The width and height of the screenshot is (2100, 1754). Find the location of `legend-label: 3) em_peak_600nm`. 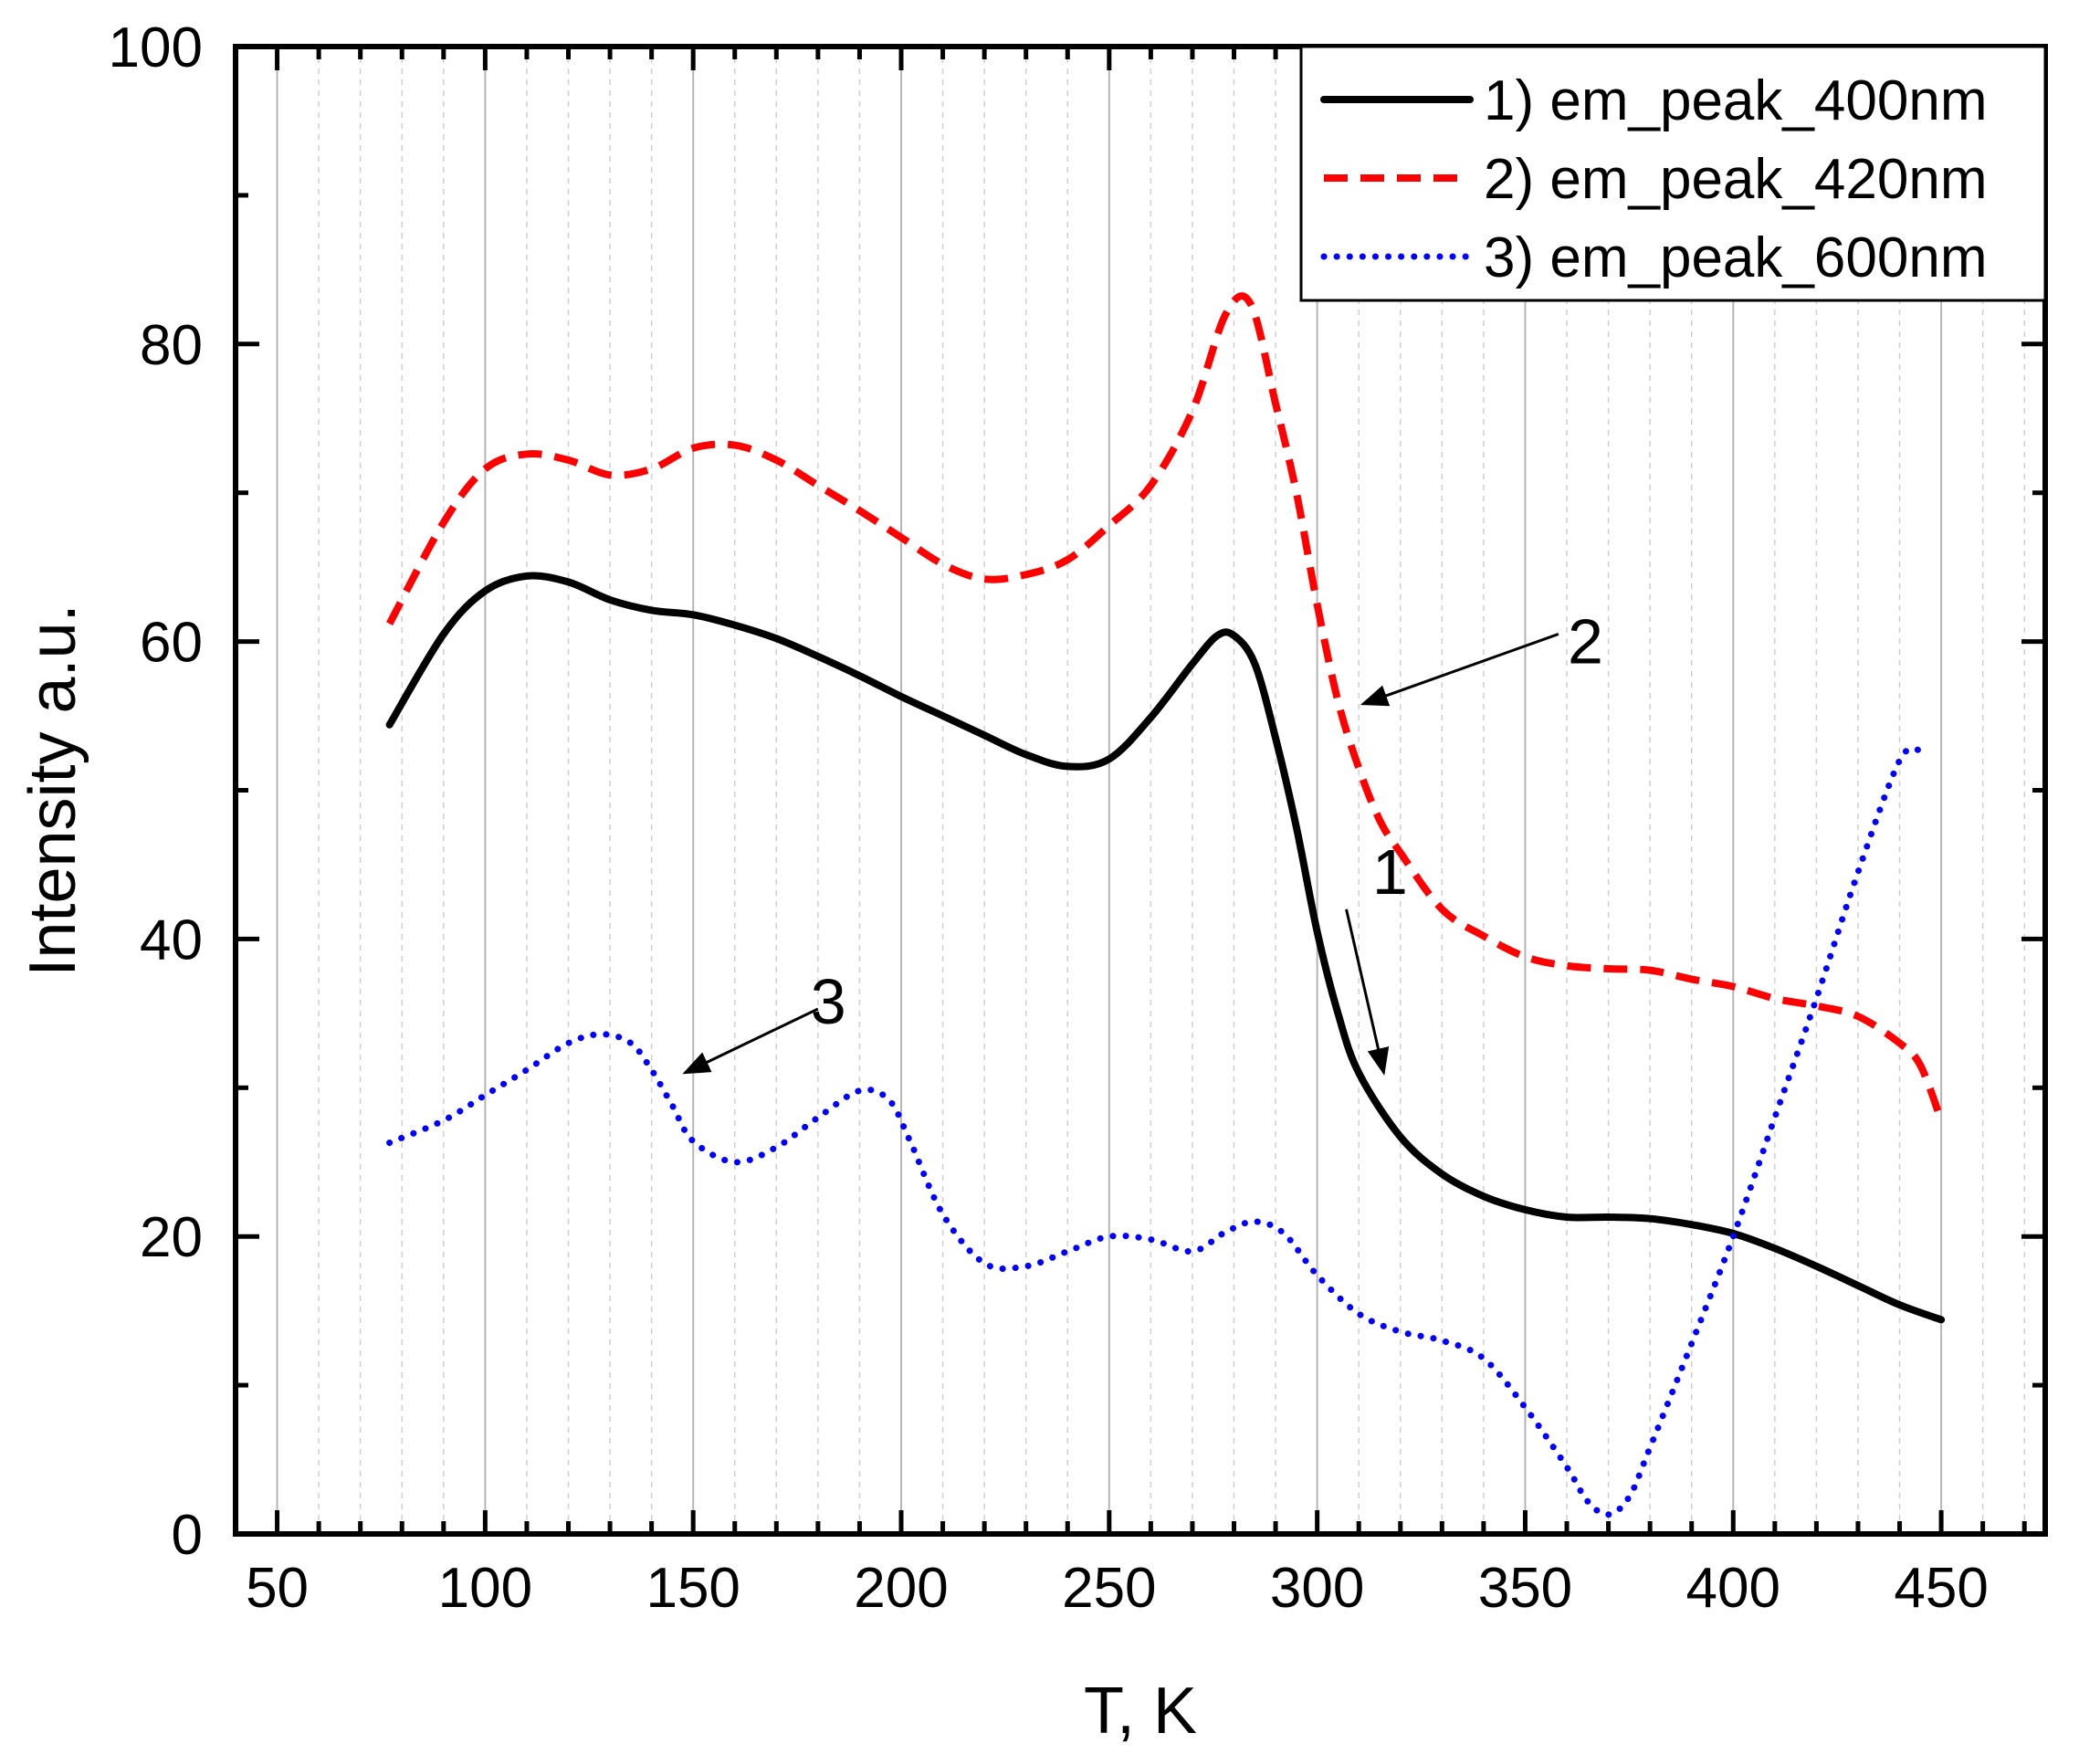

legend-label: 3) em_peak_600nm is located at coordinates (1735, 257).